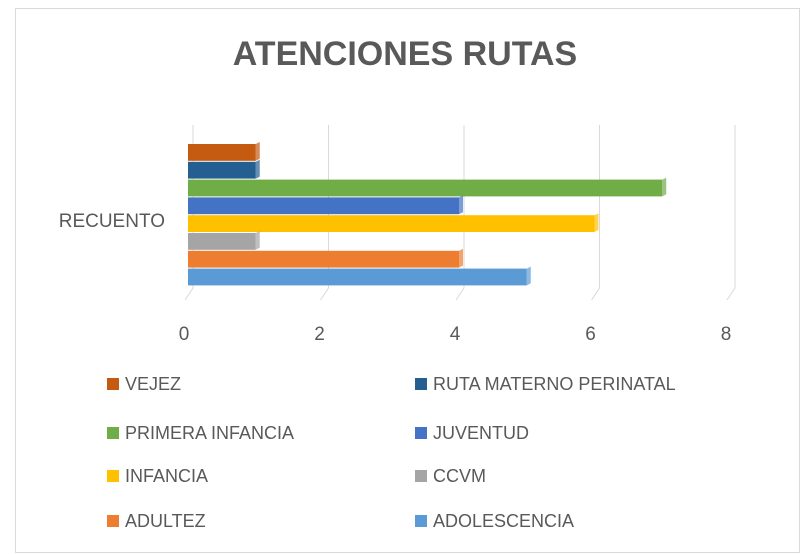  I want to click on legend-label: INFANCIA, so click(166, 476).